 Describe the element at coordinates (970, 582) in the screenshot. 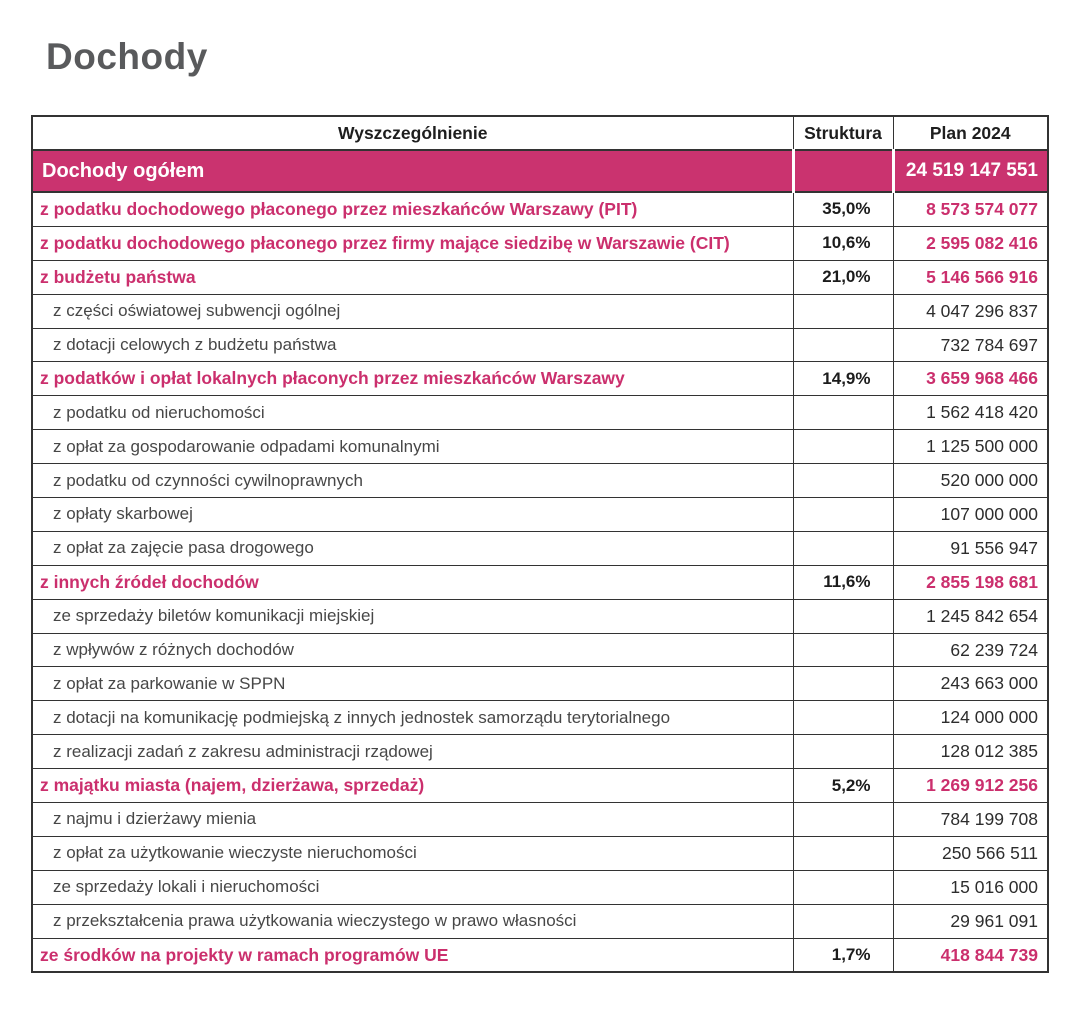

I see `row-plan: 2 855 198 681` at that location.